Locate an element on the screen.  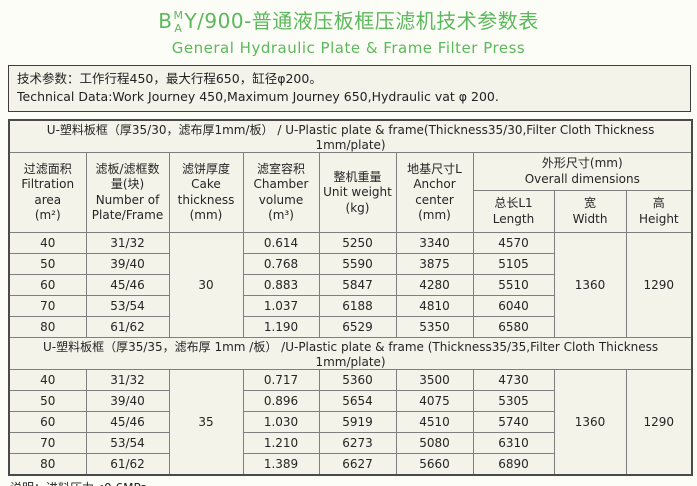
cell-unit-weight: 6627 is located at coordinates (357, 464).